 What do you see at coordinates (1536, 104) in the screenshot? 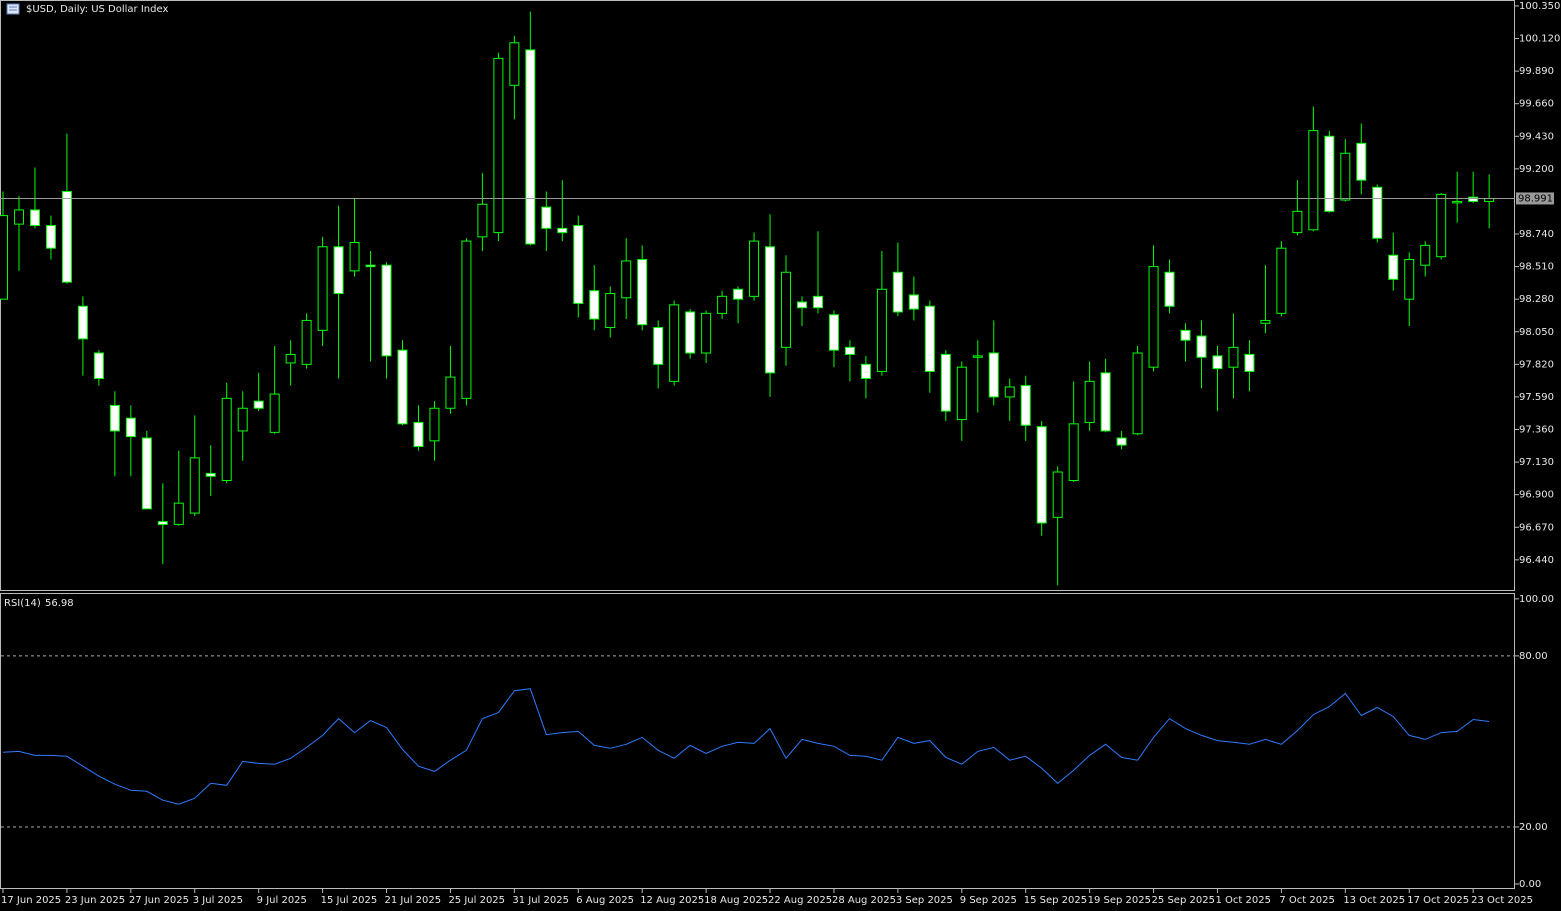
I see `y-tick-label: 99.660` at bounding box center [1536, 104].